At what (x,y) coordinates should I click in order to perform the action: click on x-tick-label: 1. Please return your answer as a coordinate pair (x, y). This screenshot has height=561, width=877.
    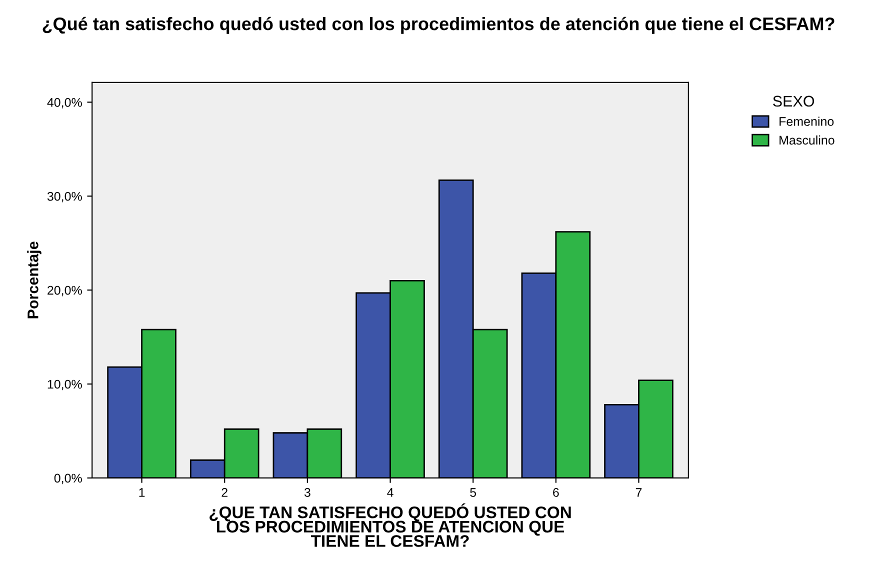
    Looking at the image, I should click on (142, 492).